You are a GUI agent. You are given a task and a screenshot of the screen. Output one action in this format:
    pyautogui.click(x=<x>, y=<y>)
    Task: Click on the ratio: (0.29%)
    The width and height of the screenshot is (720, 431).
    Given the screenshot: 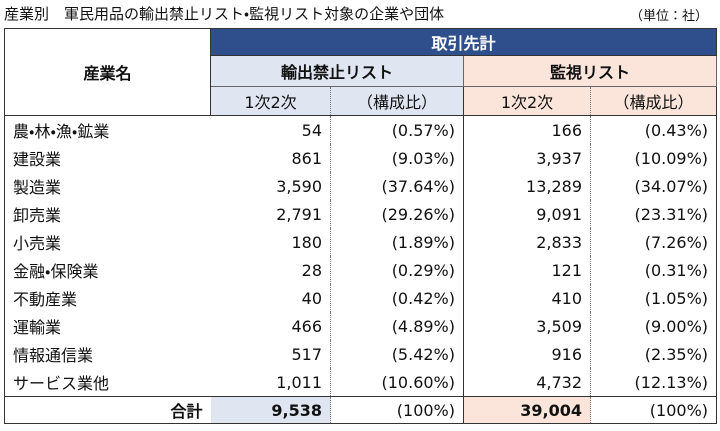 What is the action you would take?
    pyautogui.click(x=423, y=270)
    